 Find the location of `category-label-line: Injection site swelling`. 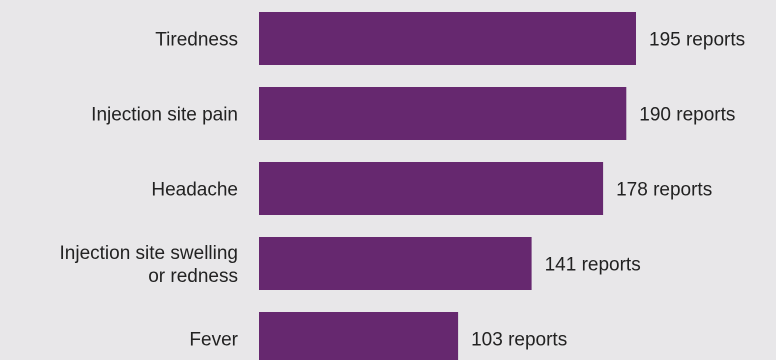

category-label-line: Injection site swelling is located at coordinates (149, 253).